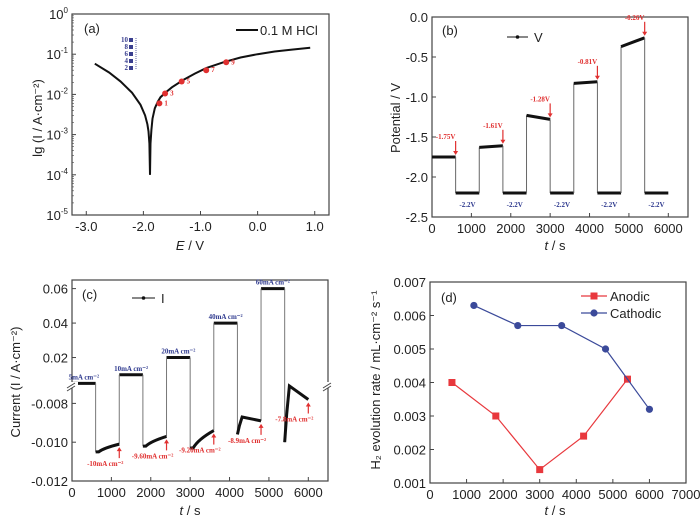 The image size is (700, 531). I want to click on panel-a-frame, so click(200, 114).